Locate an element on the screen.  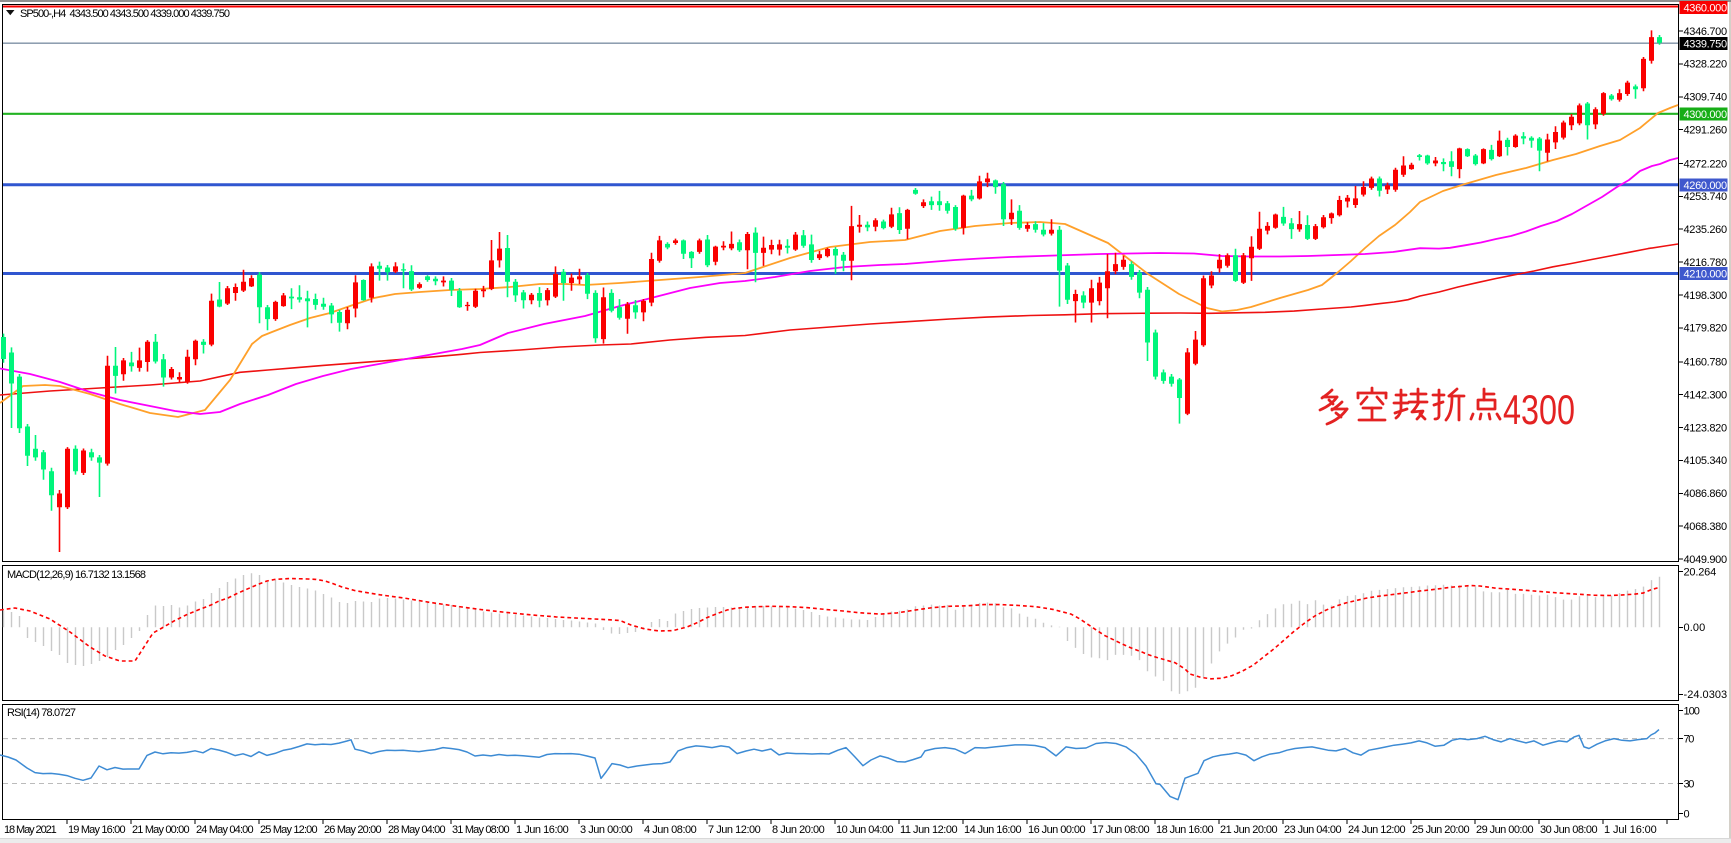
svg-text: 4309.740 is located at coordinates (1706, 98).